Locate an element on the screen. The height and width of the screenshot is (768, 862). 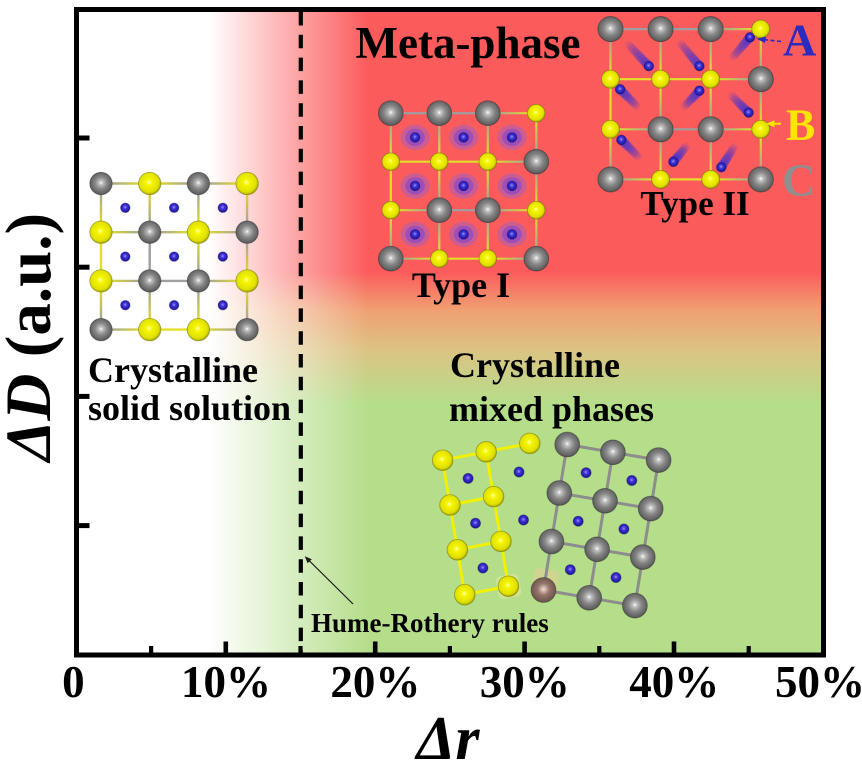
svg-text: ΔD (a.u.) is located at coordinates (32, 338).